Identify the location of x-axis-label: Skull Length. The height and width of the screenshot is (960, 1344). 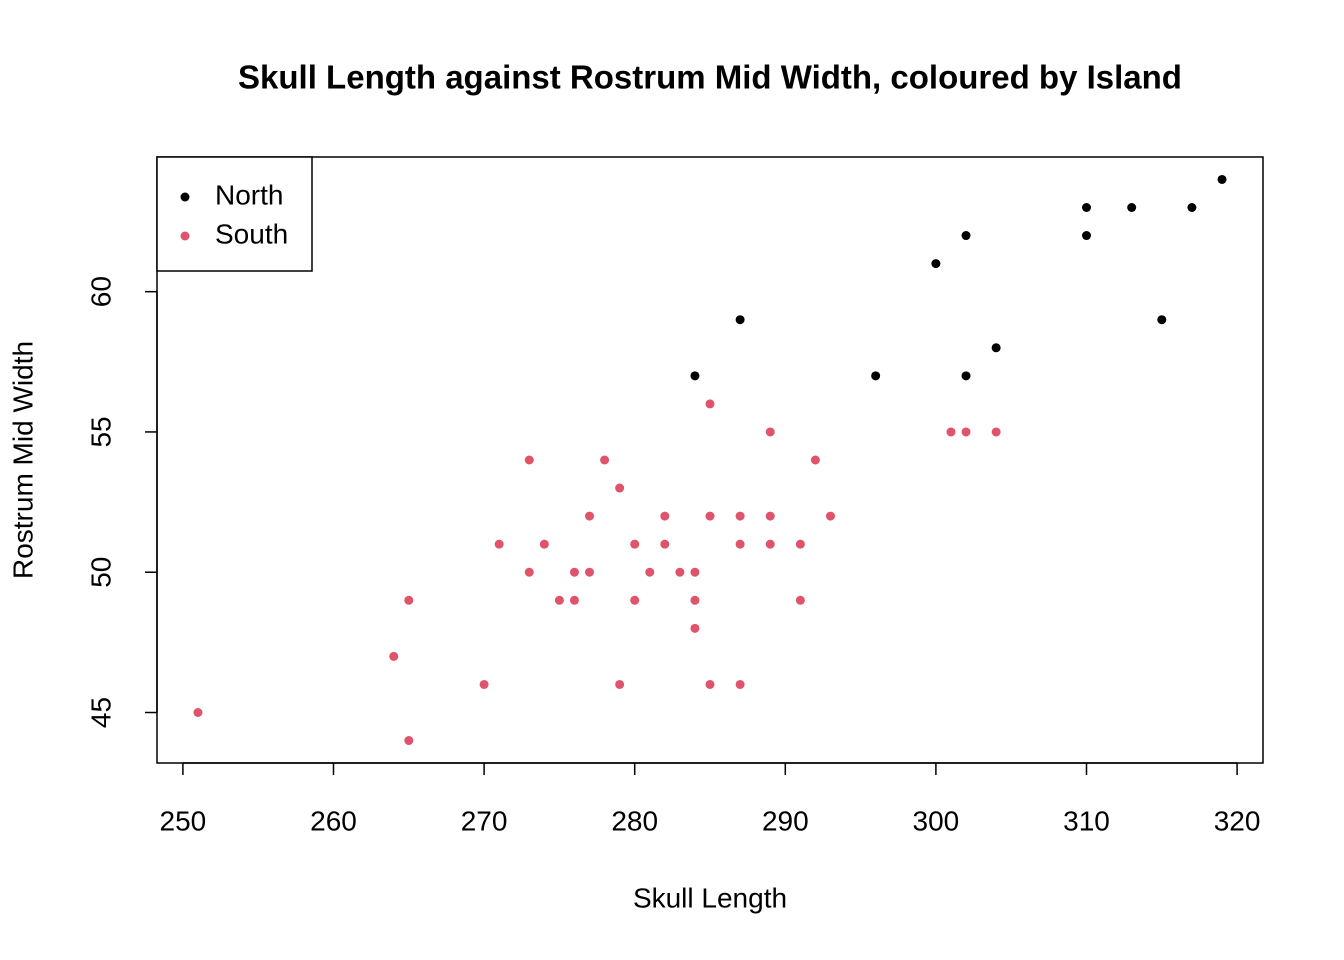
(710, 897).